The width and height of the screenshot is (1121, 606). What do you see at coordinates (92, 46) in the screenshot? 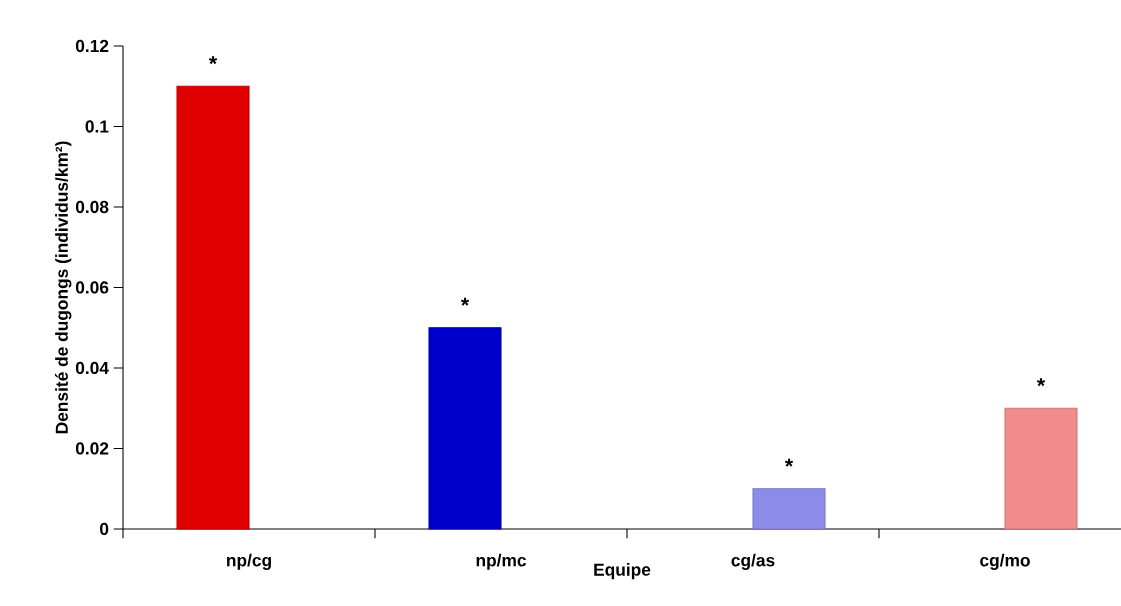
I see `y-tick-label: 0.12` at bounding box center [92, 46].